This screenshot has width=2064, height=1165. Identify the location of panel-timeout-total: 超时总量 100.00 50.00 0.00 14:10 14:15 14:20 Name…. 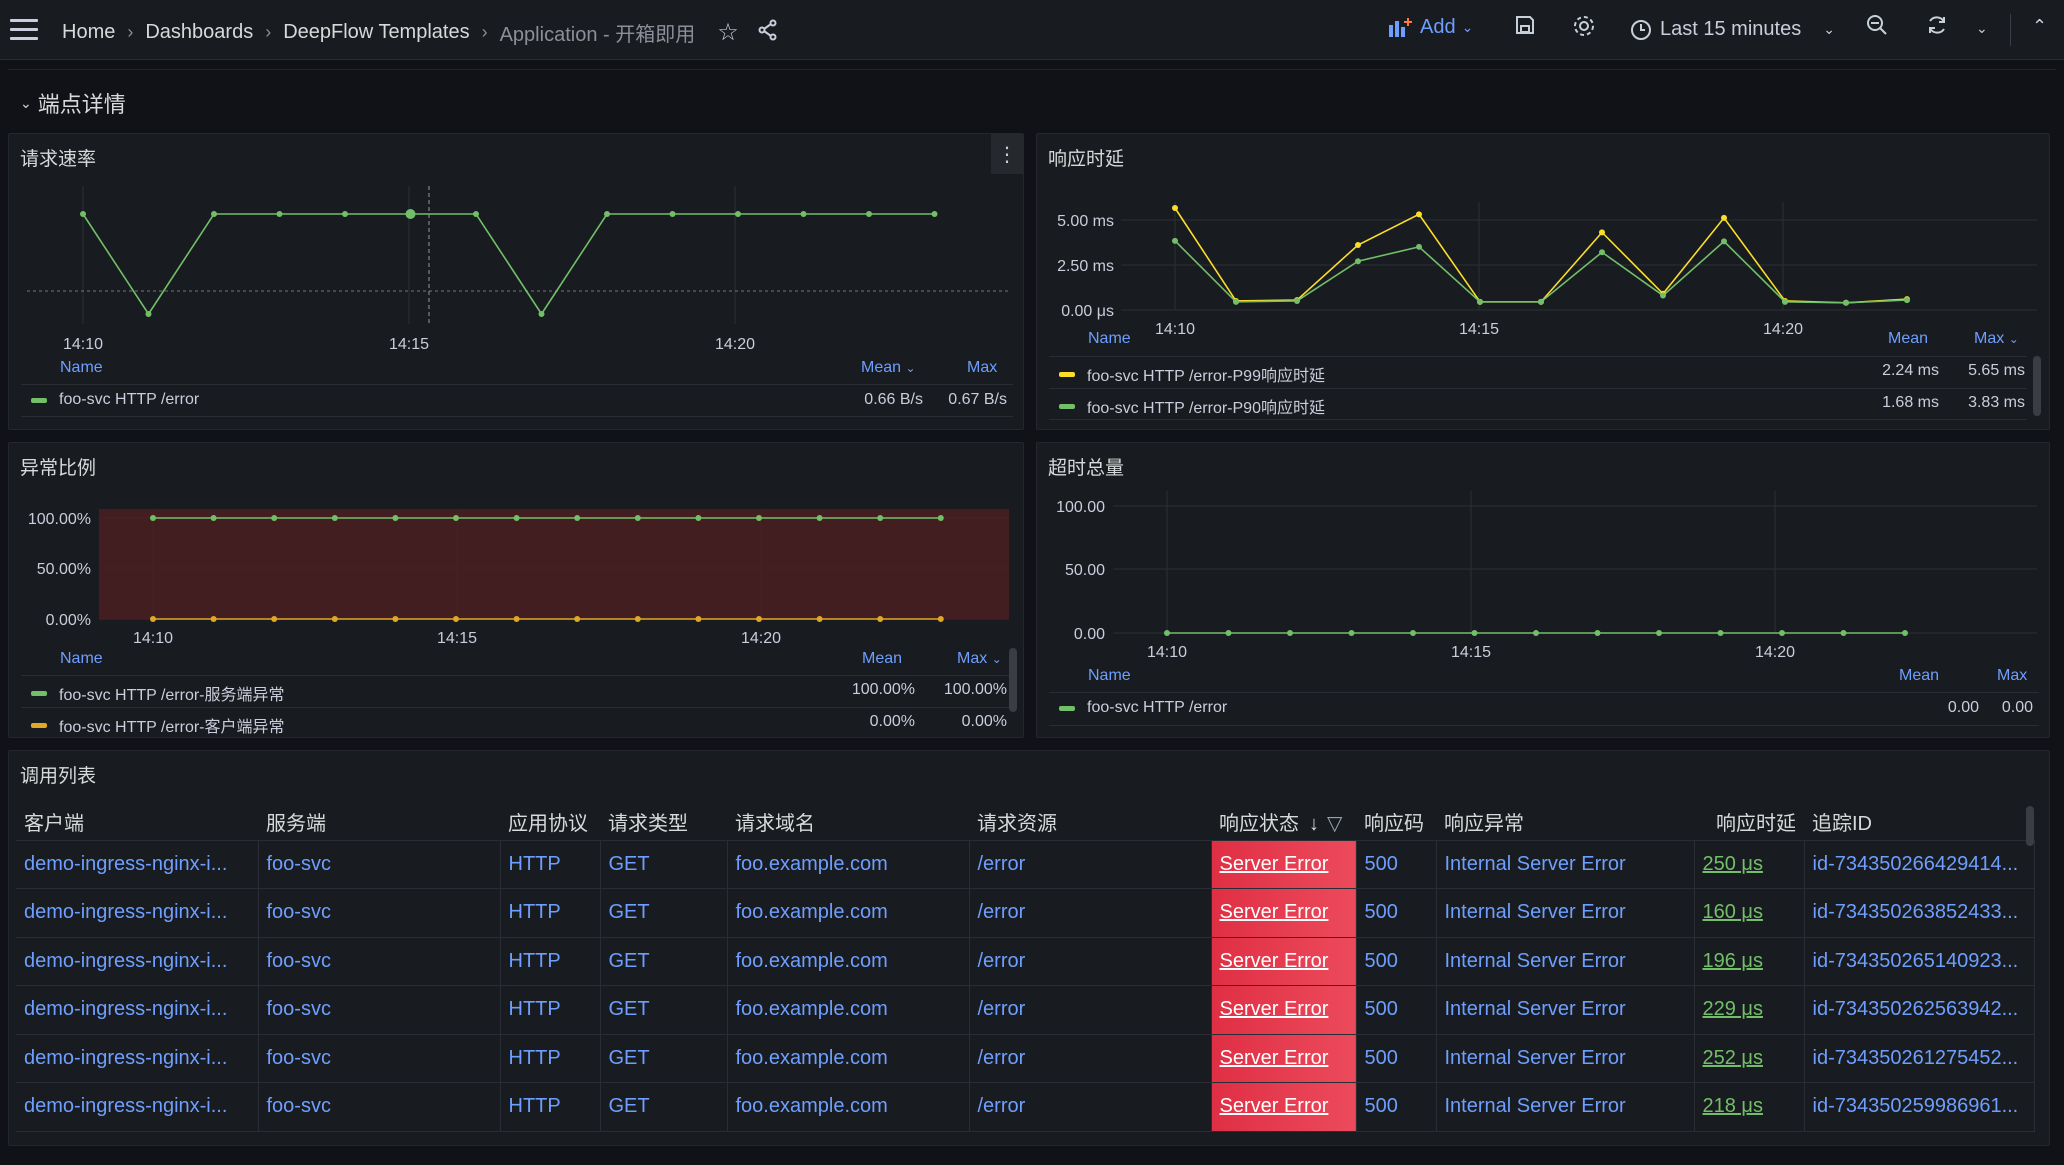
(1543, 590).